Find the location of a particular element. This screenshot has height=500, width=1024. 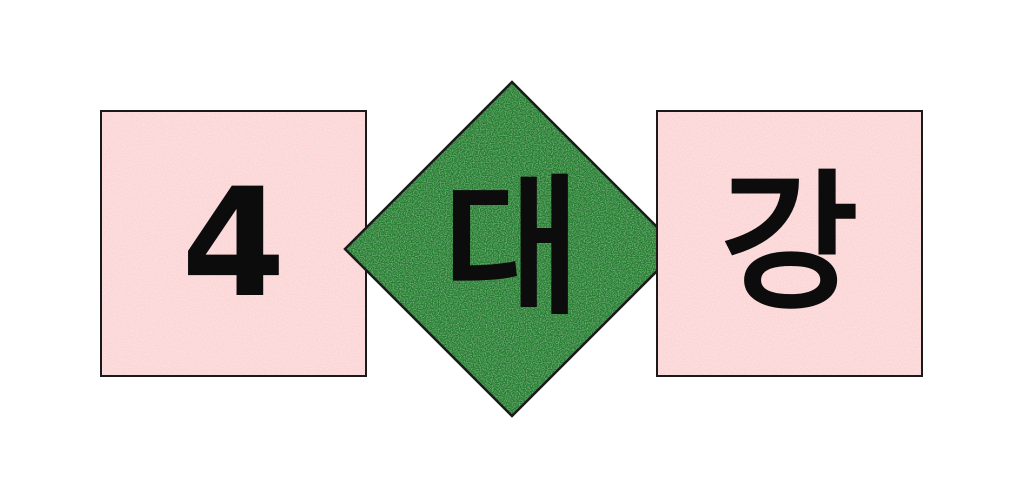

pink-square-tile-left: 4 is located at coordinates (233, 243).